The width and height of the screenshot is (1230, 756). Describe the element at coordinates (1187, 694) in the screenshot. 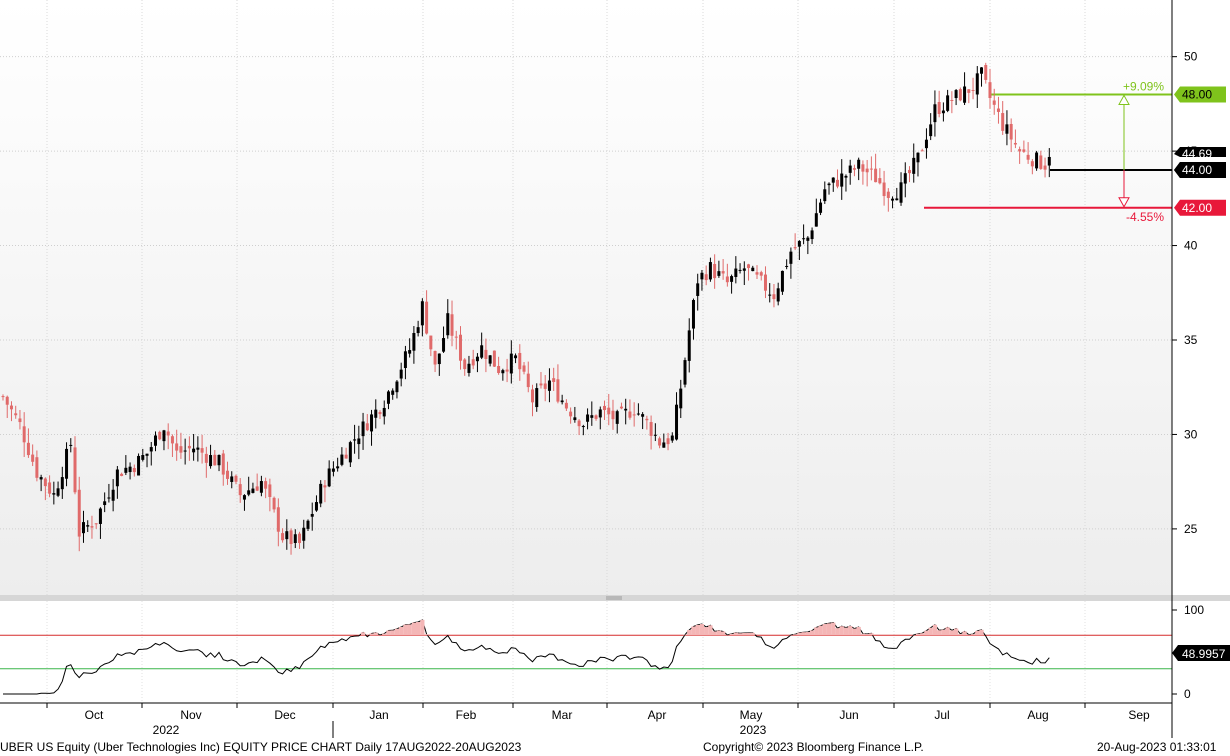

I see `rsi-tick-label: 0` at that location.